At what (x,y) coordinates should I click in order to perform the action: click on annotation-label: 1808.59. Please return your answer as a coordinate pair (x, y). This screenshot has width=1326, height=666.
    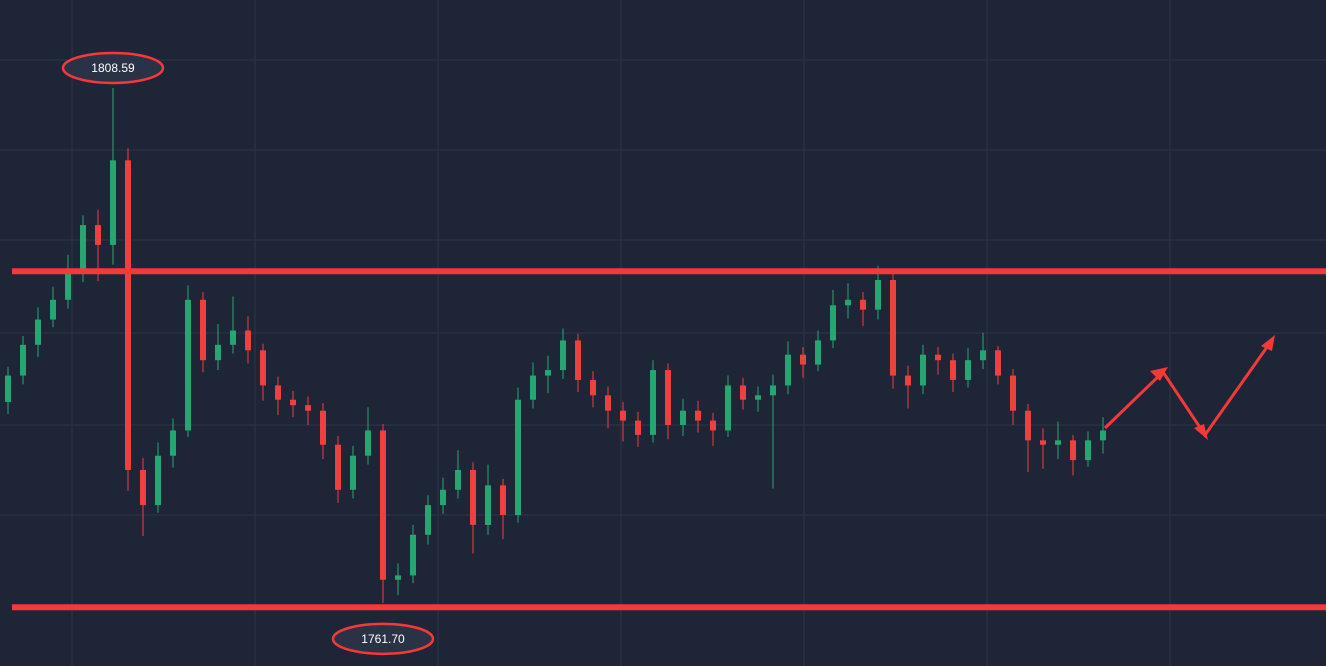
    Looking at the image, I should click on (113, 68).